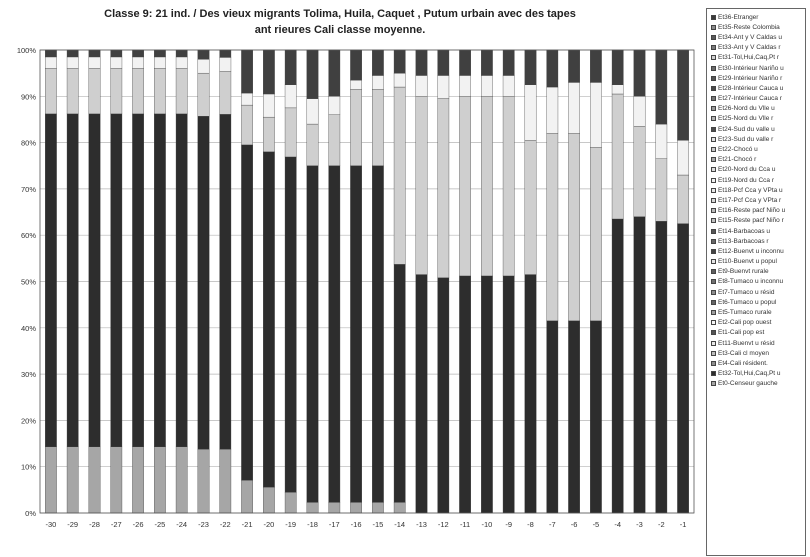 This screenshot has width=810, height=557. What do you see at coordinates (746, 343) in the screenshot?
I see `legend-label: Et11-Buenvt u résid` at bounding box center [746, 343].